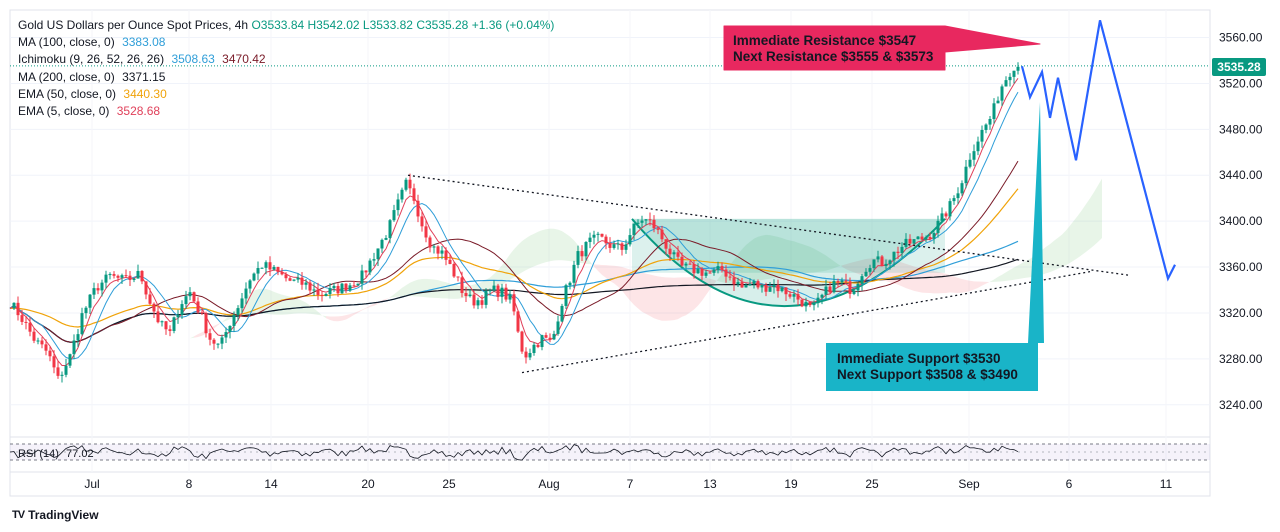  Describe the element at coordinates (67, 93) in the screenshot. I see `indicator-label: EMA (50, close, 0)` at that location.